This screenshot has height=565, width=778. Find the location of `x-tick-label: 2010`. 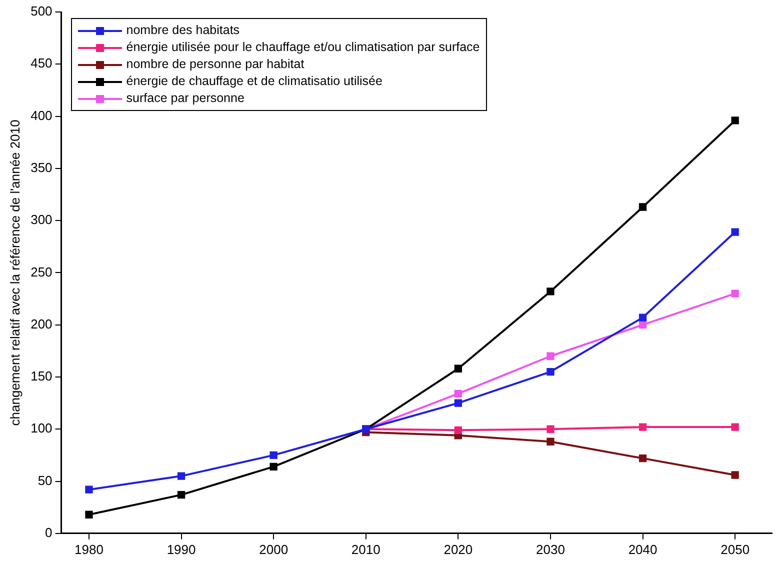

x-tick-label: 2010 is located at coordinates (365, 549).